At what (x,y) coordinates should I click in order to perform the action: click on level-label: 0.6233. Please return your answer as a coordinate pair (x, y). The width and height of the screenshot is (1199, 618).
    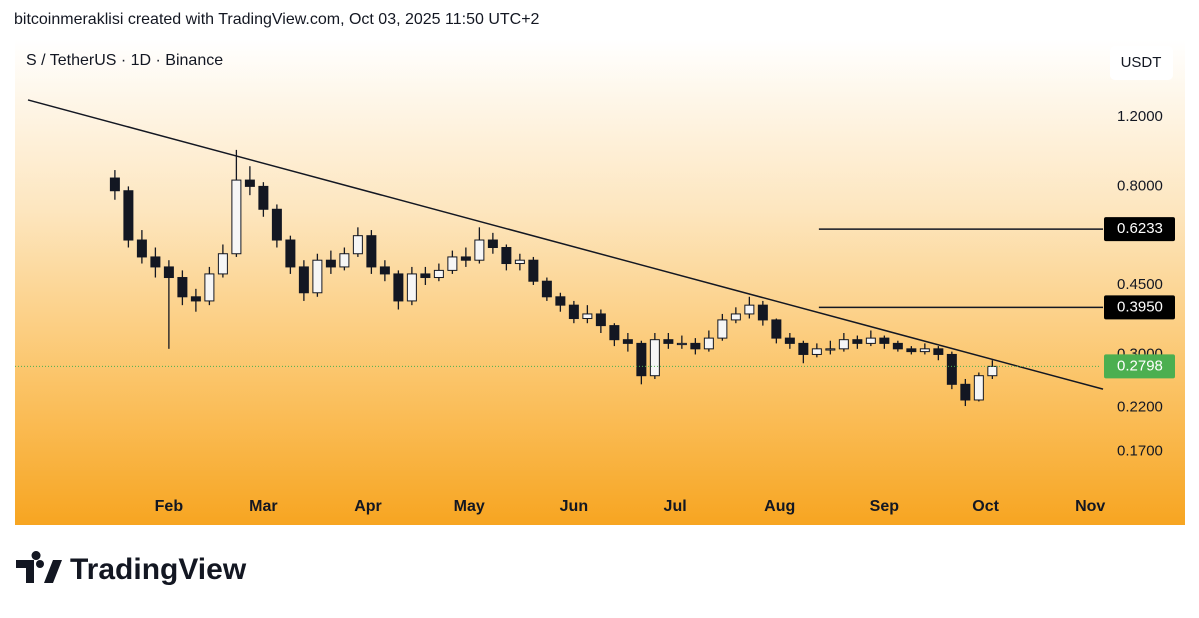
    Looking at the image, I should click on (1140, 228).